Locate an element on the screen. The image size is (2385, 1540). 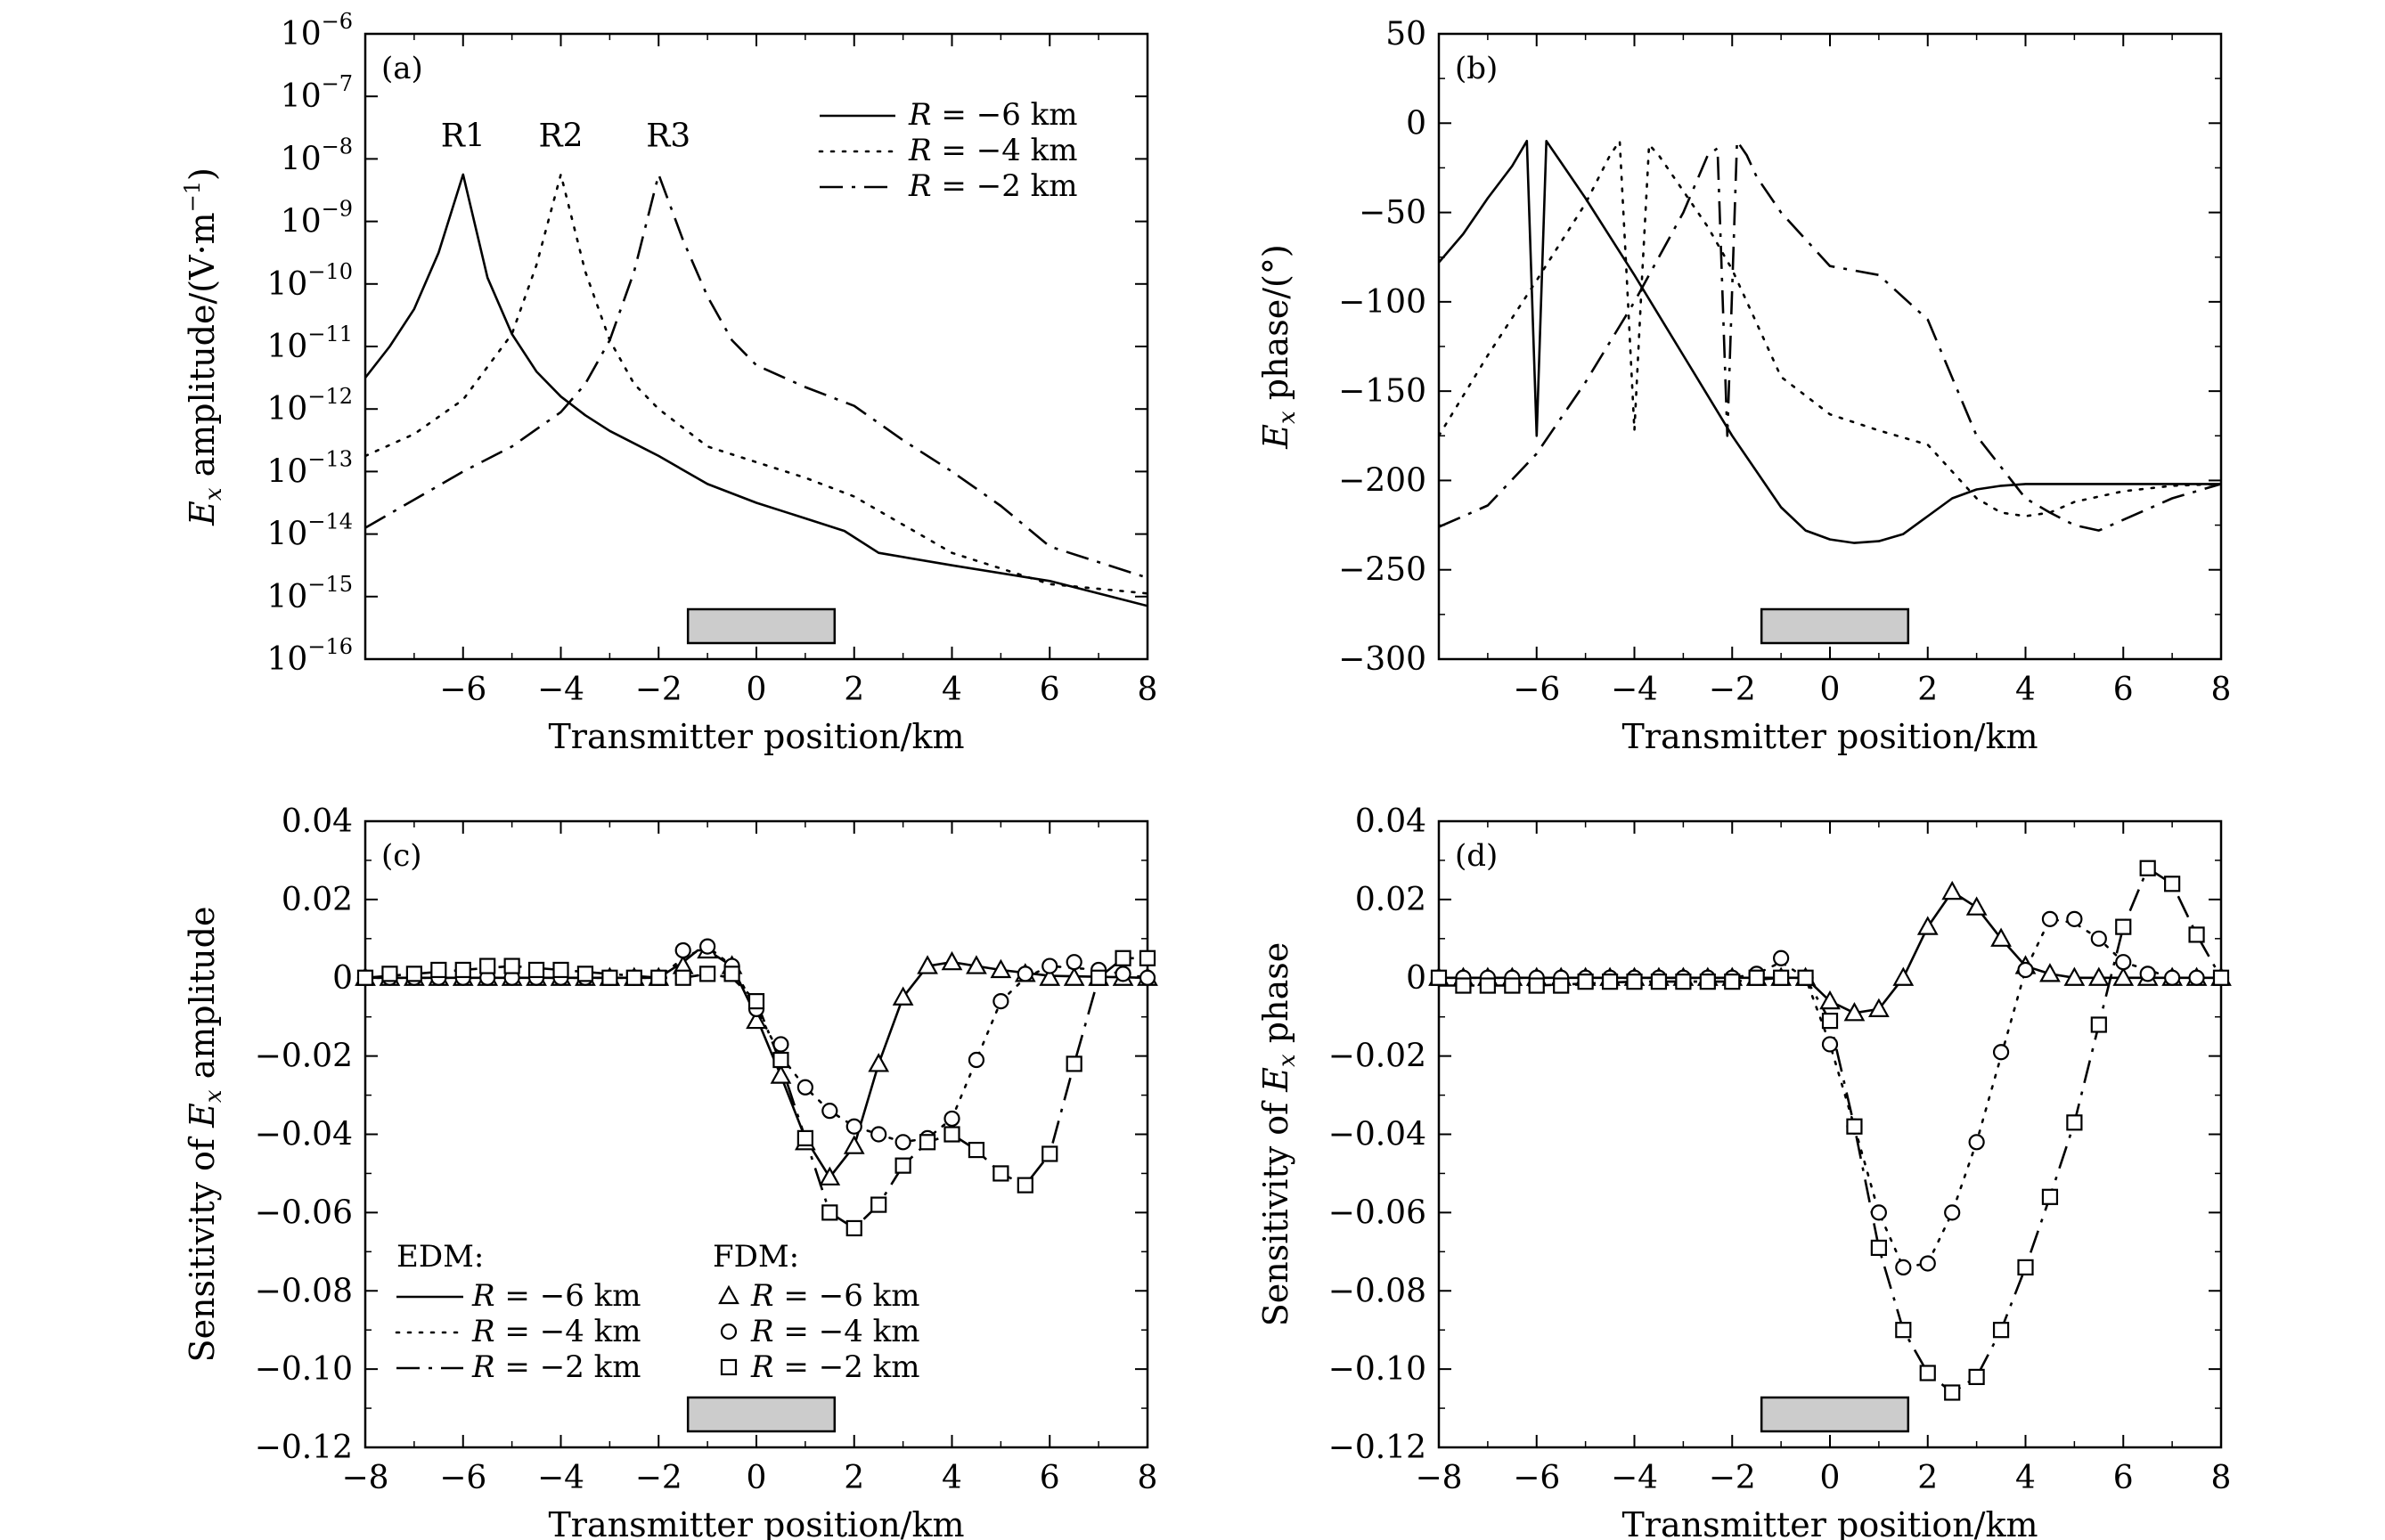
x-tick-label: −4 is located at coordinates (560, 1478).